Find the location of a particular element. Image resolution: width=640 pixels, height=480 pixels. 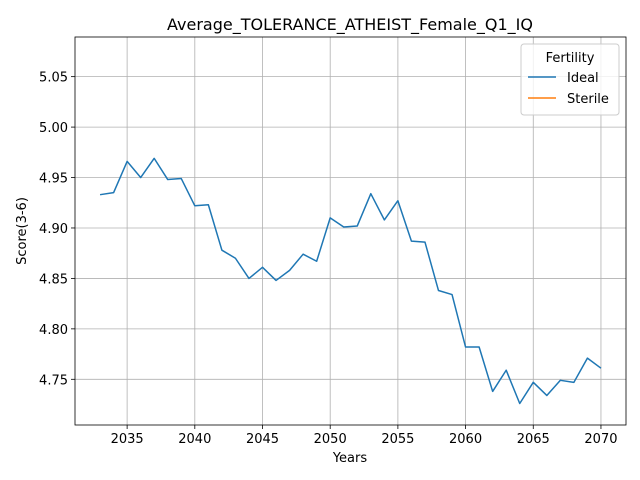

x-tick-label: 2035 is located at coordinates (127, 439).